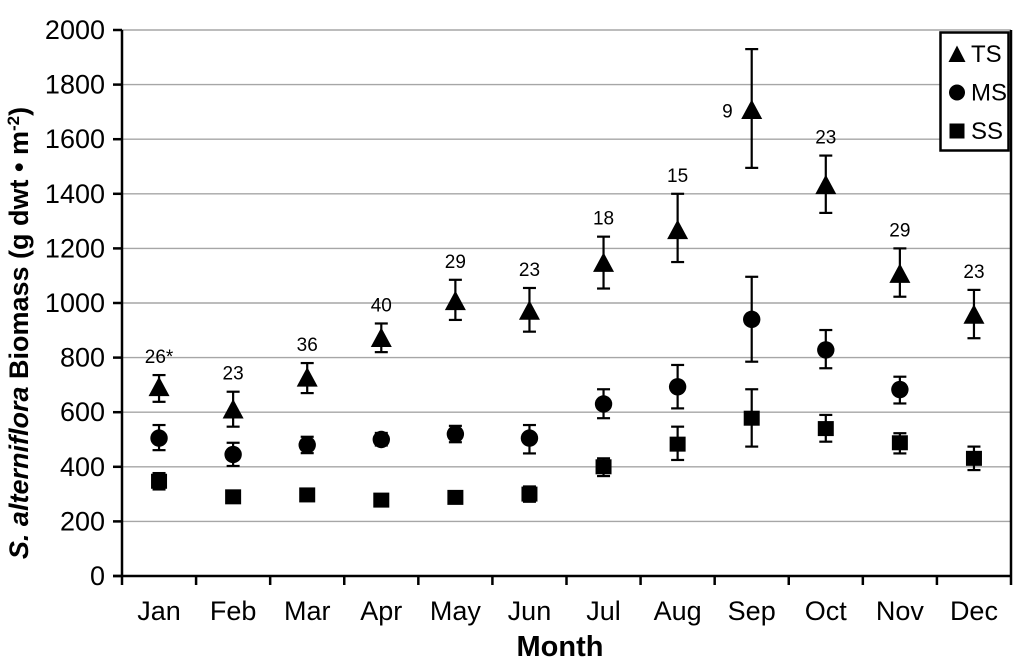 Image resolution: width=1024 pixels, height=665 pixels. Describe the element at coordinates (82, 412) in the screenshot. I see `y-tick-label-600: 600` at that location.